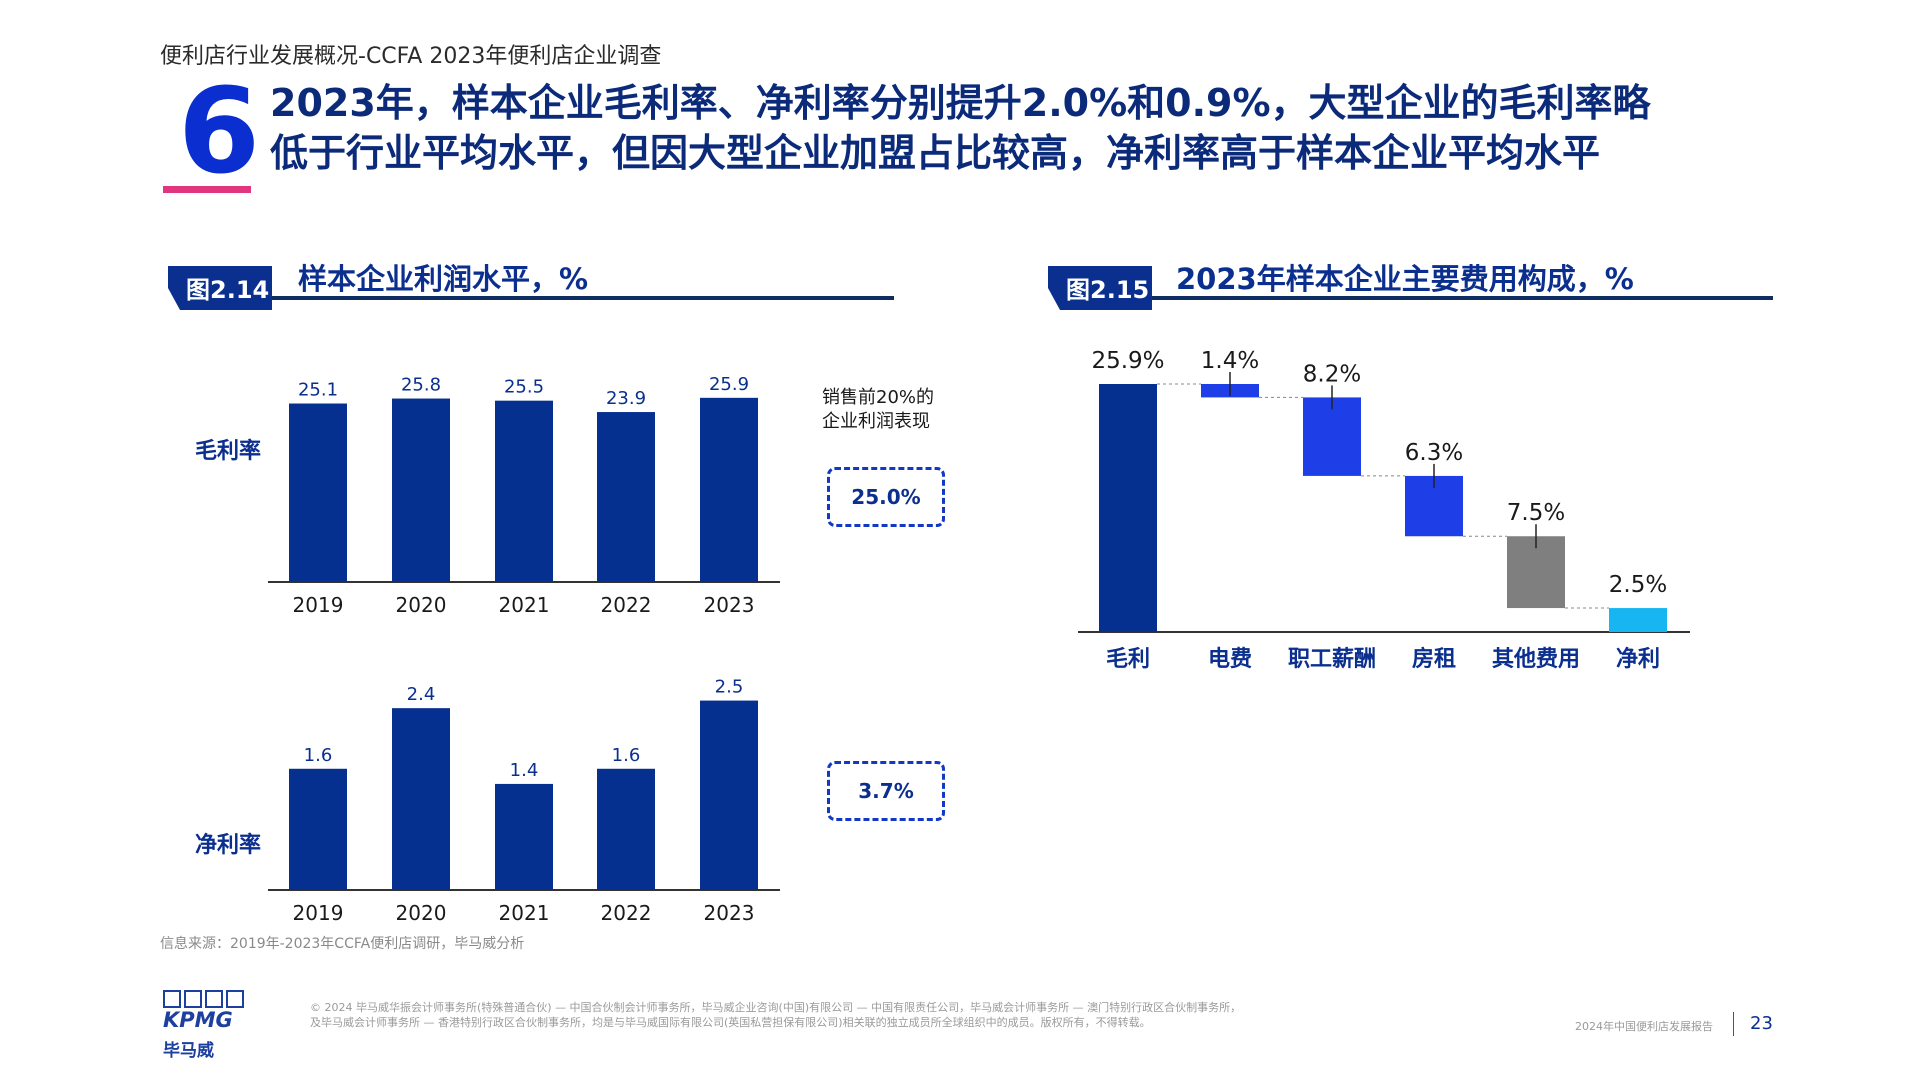 The width and height of the screenshot is (1920, 1079). Describe the element at coordinates (729, 605) in the screenshot. I see `x-tick-label-gross-2023: 2023` at that location.